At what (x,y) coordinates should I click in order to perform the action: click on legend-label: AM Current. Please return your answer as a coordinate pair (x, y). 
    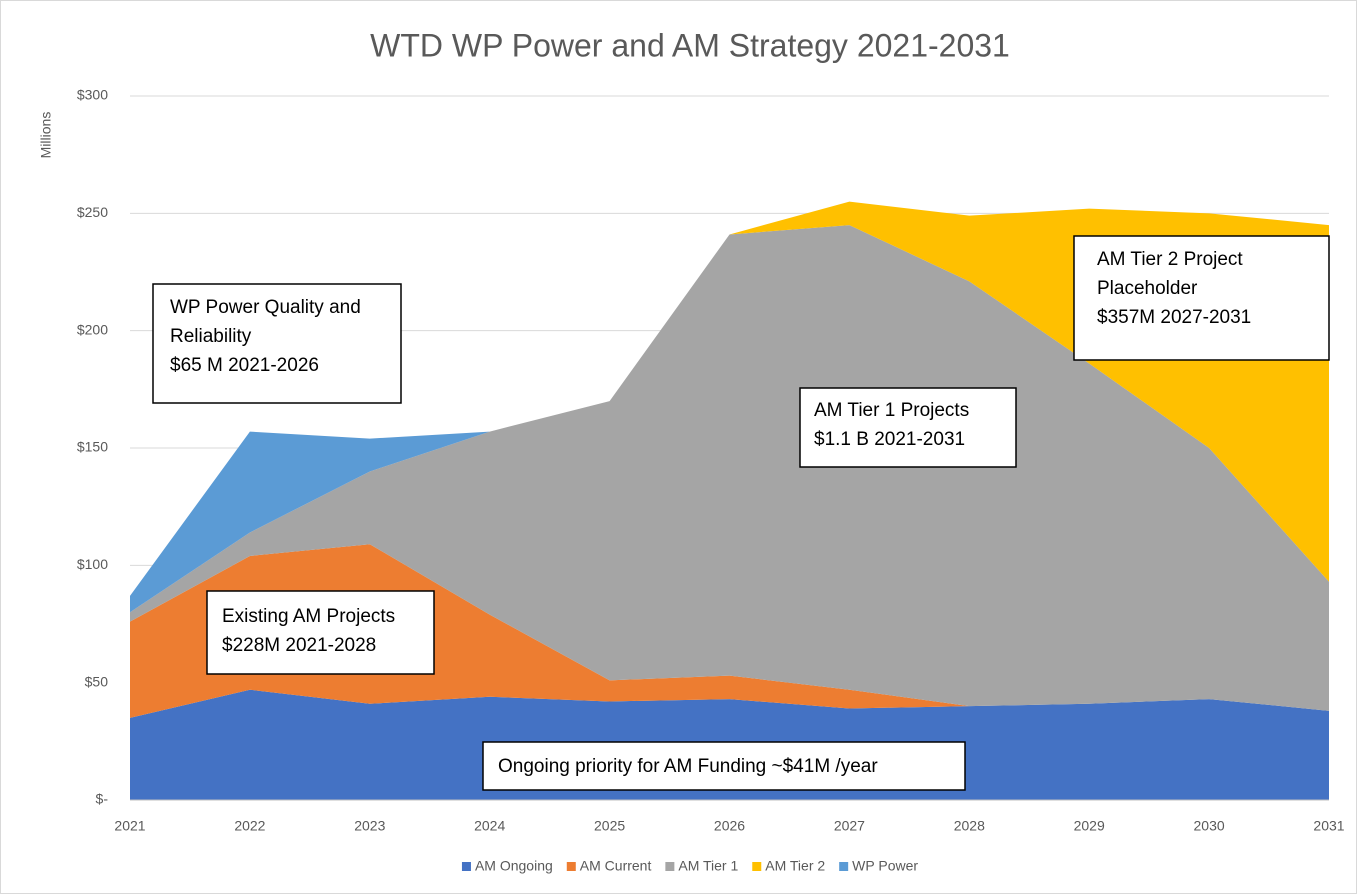
    Looking at the image, I should click on (616, 866).